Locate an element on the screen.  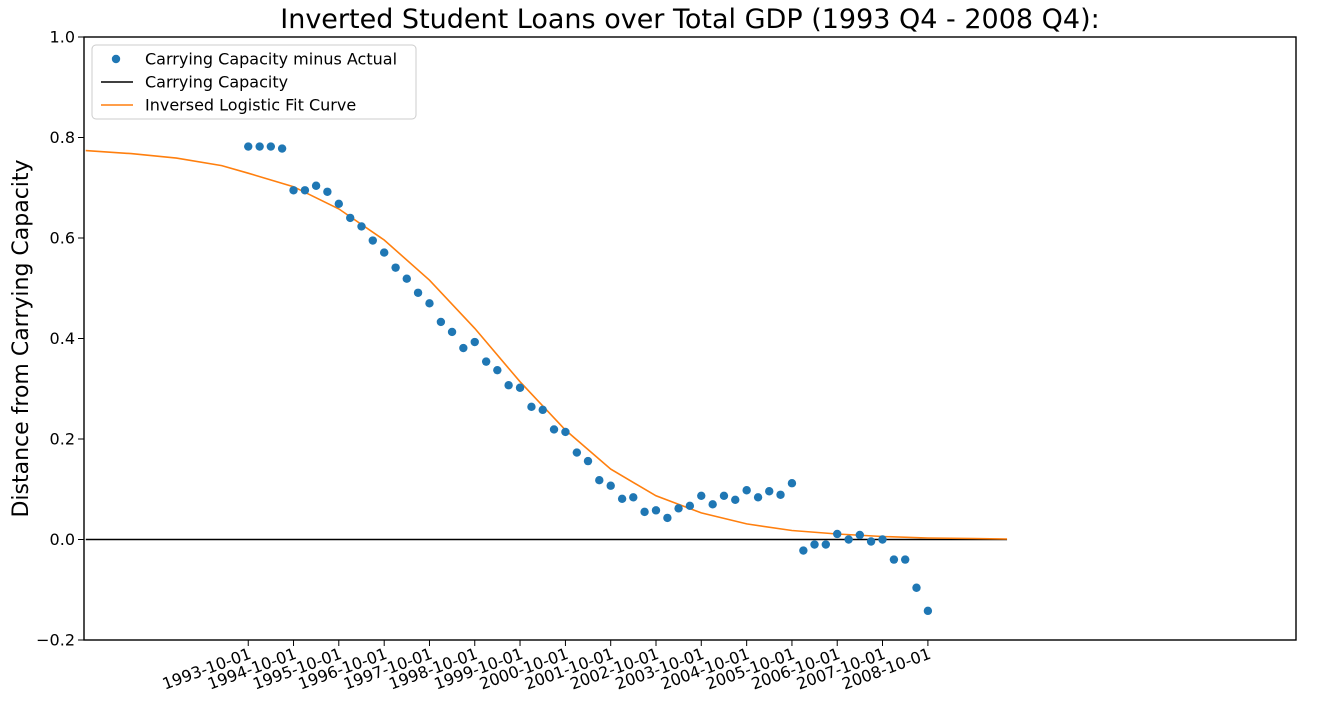
y-tick-label: −0.2 is located at coordinates (55, 640).